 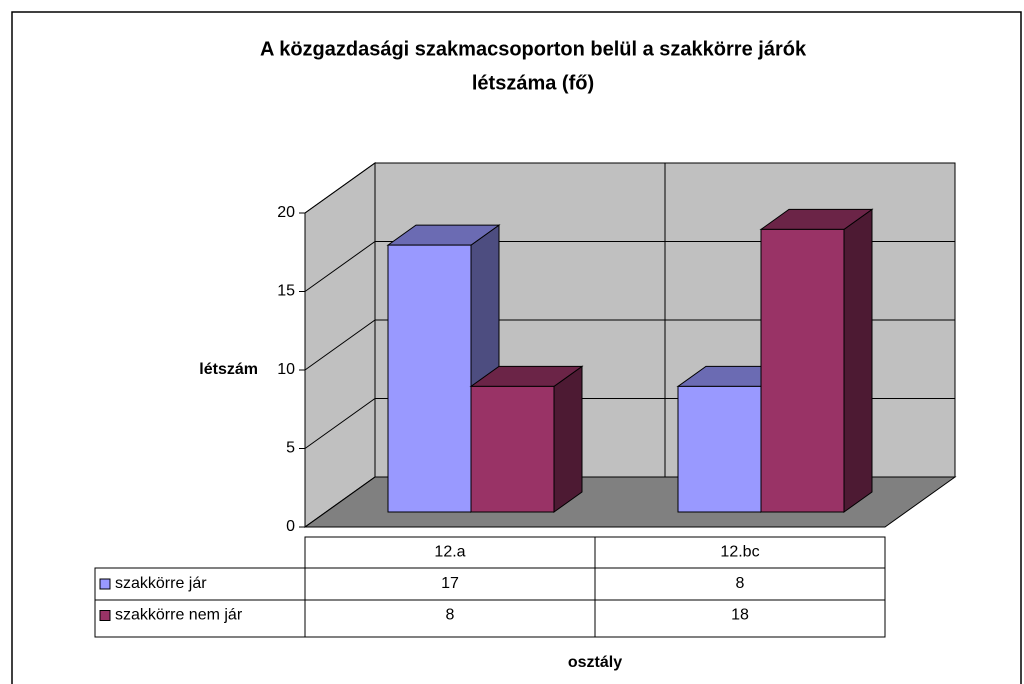 What do you see at coordinates (290, 448) in the screenshot?
I see `y-tick-label: 5` at bounding box center [290, 448].